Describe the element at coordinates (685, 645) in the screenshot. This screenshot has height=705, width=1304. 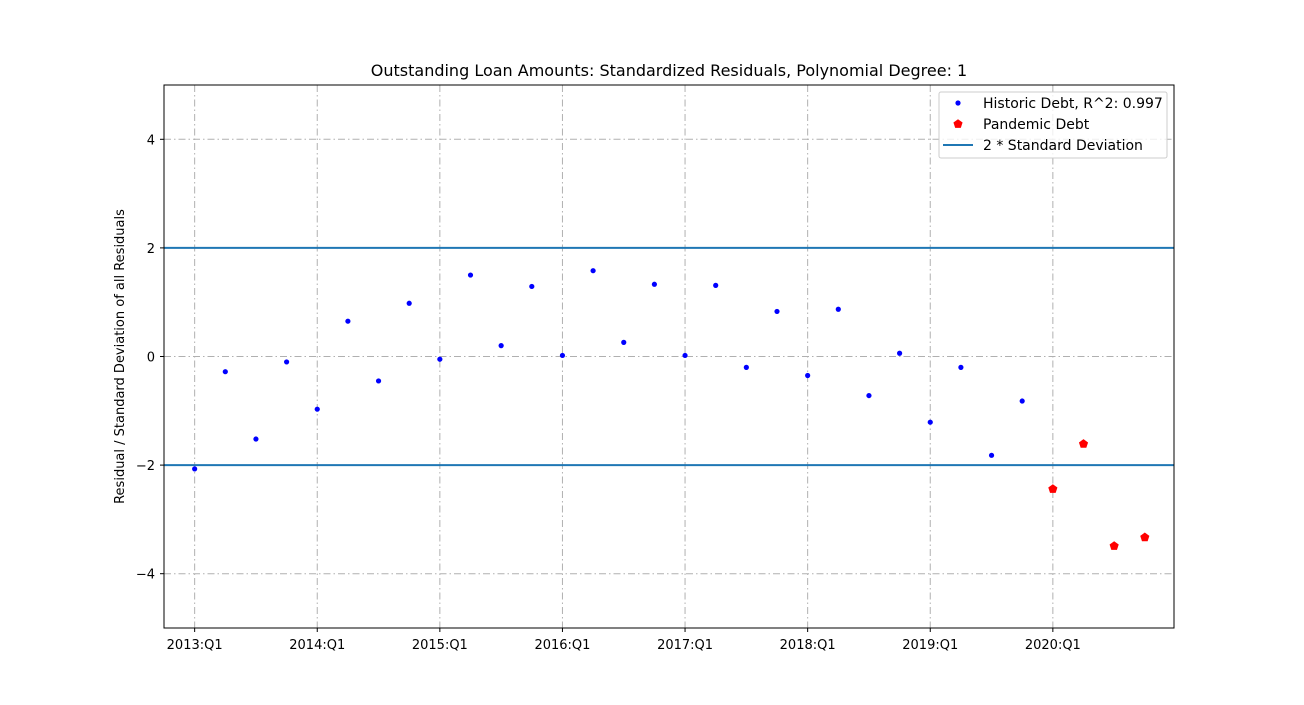
I see `x-tick-label: 2017:Q1` at that location.